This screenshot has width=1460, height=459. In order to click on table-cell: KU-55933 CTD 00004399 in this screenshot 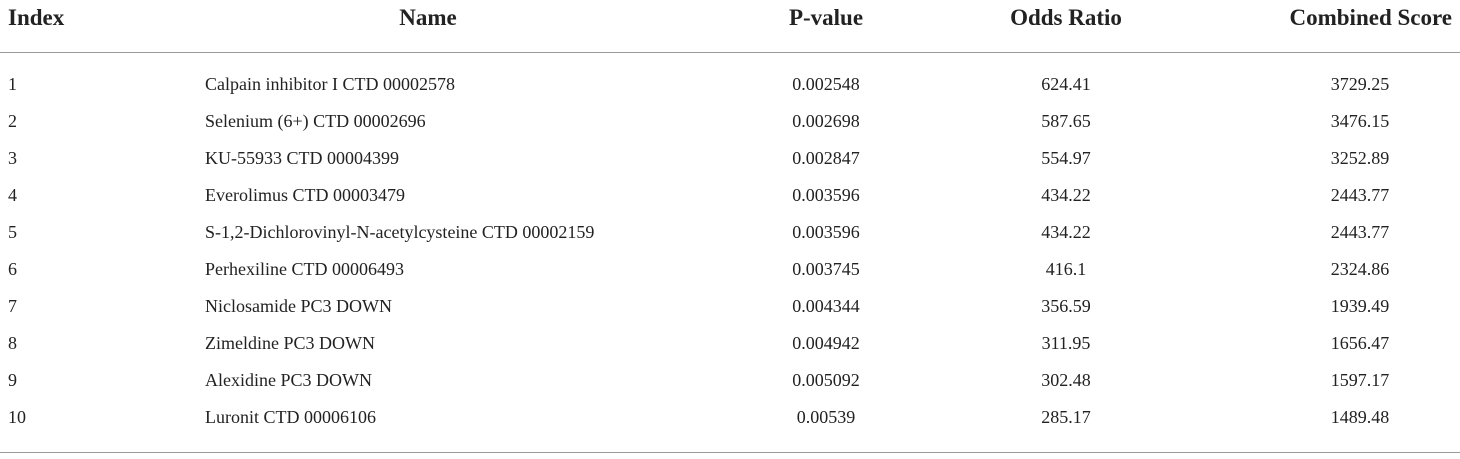, I will do `click(302, 158)`.